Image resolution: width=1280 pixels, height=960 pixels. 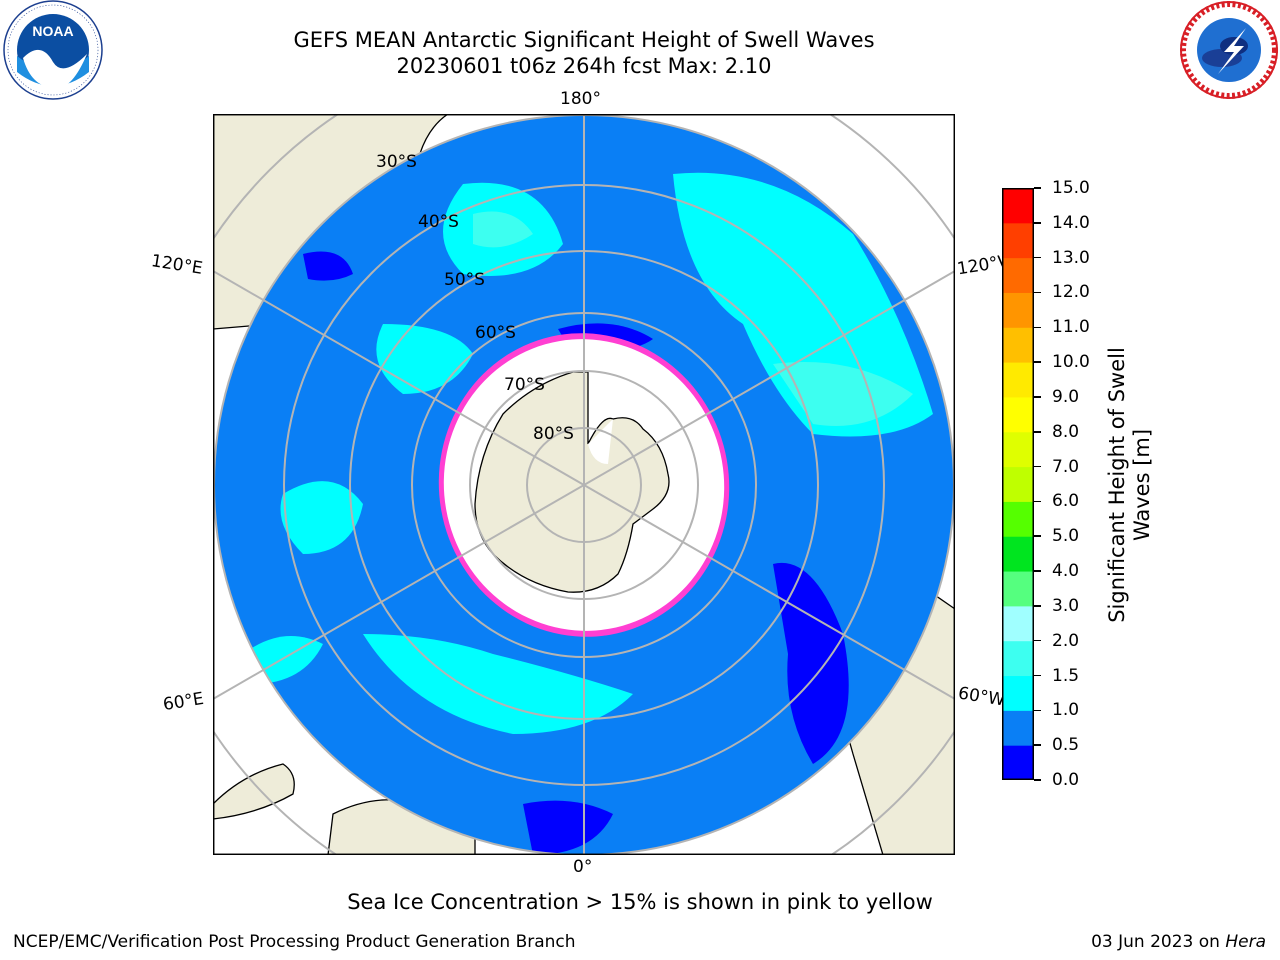 I want to click on madagascar-land, so click(x=254, y=791).